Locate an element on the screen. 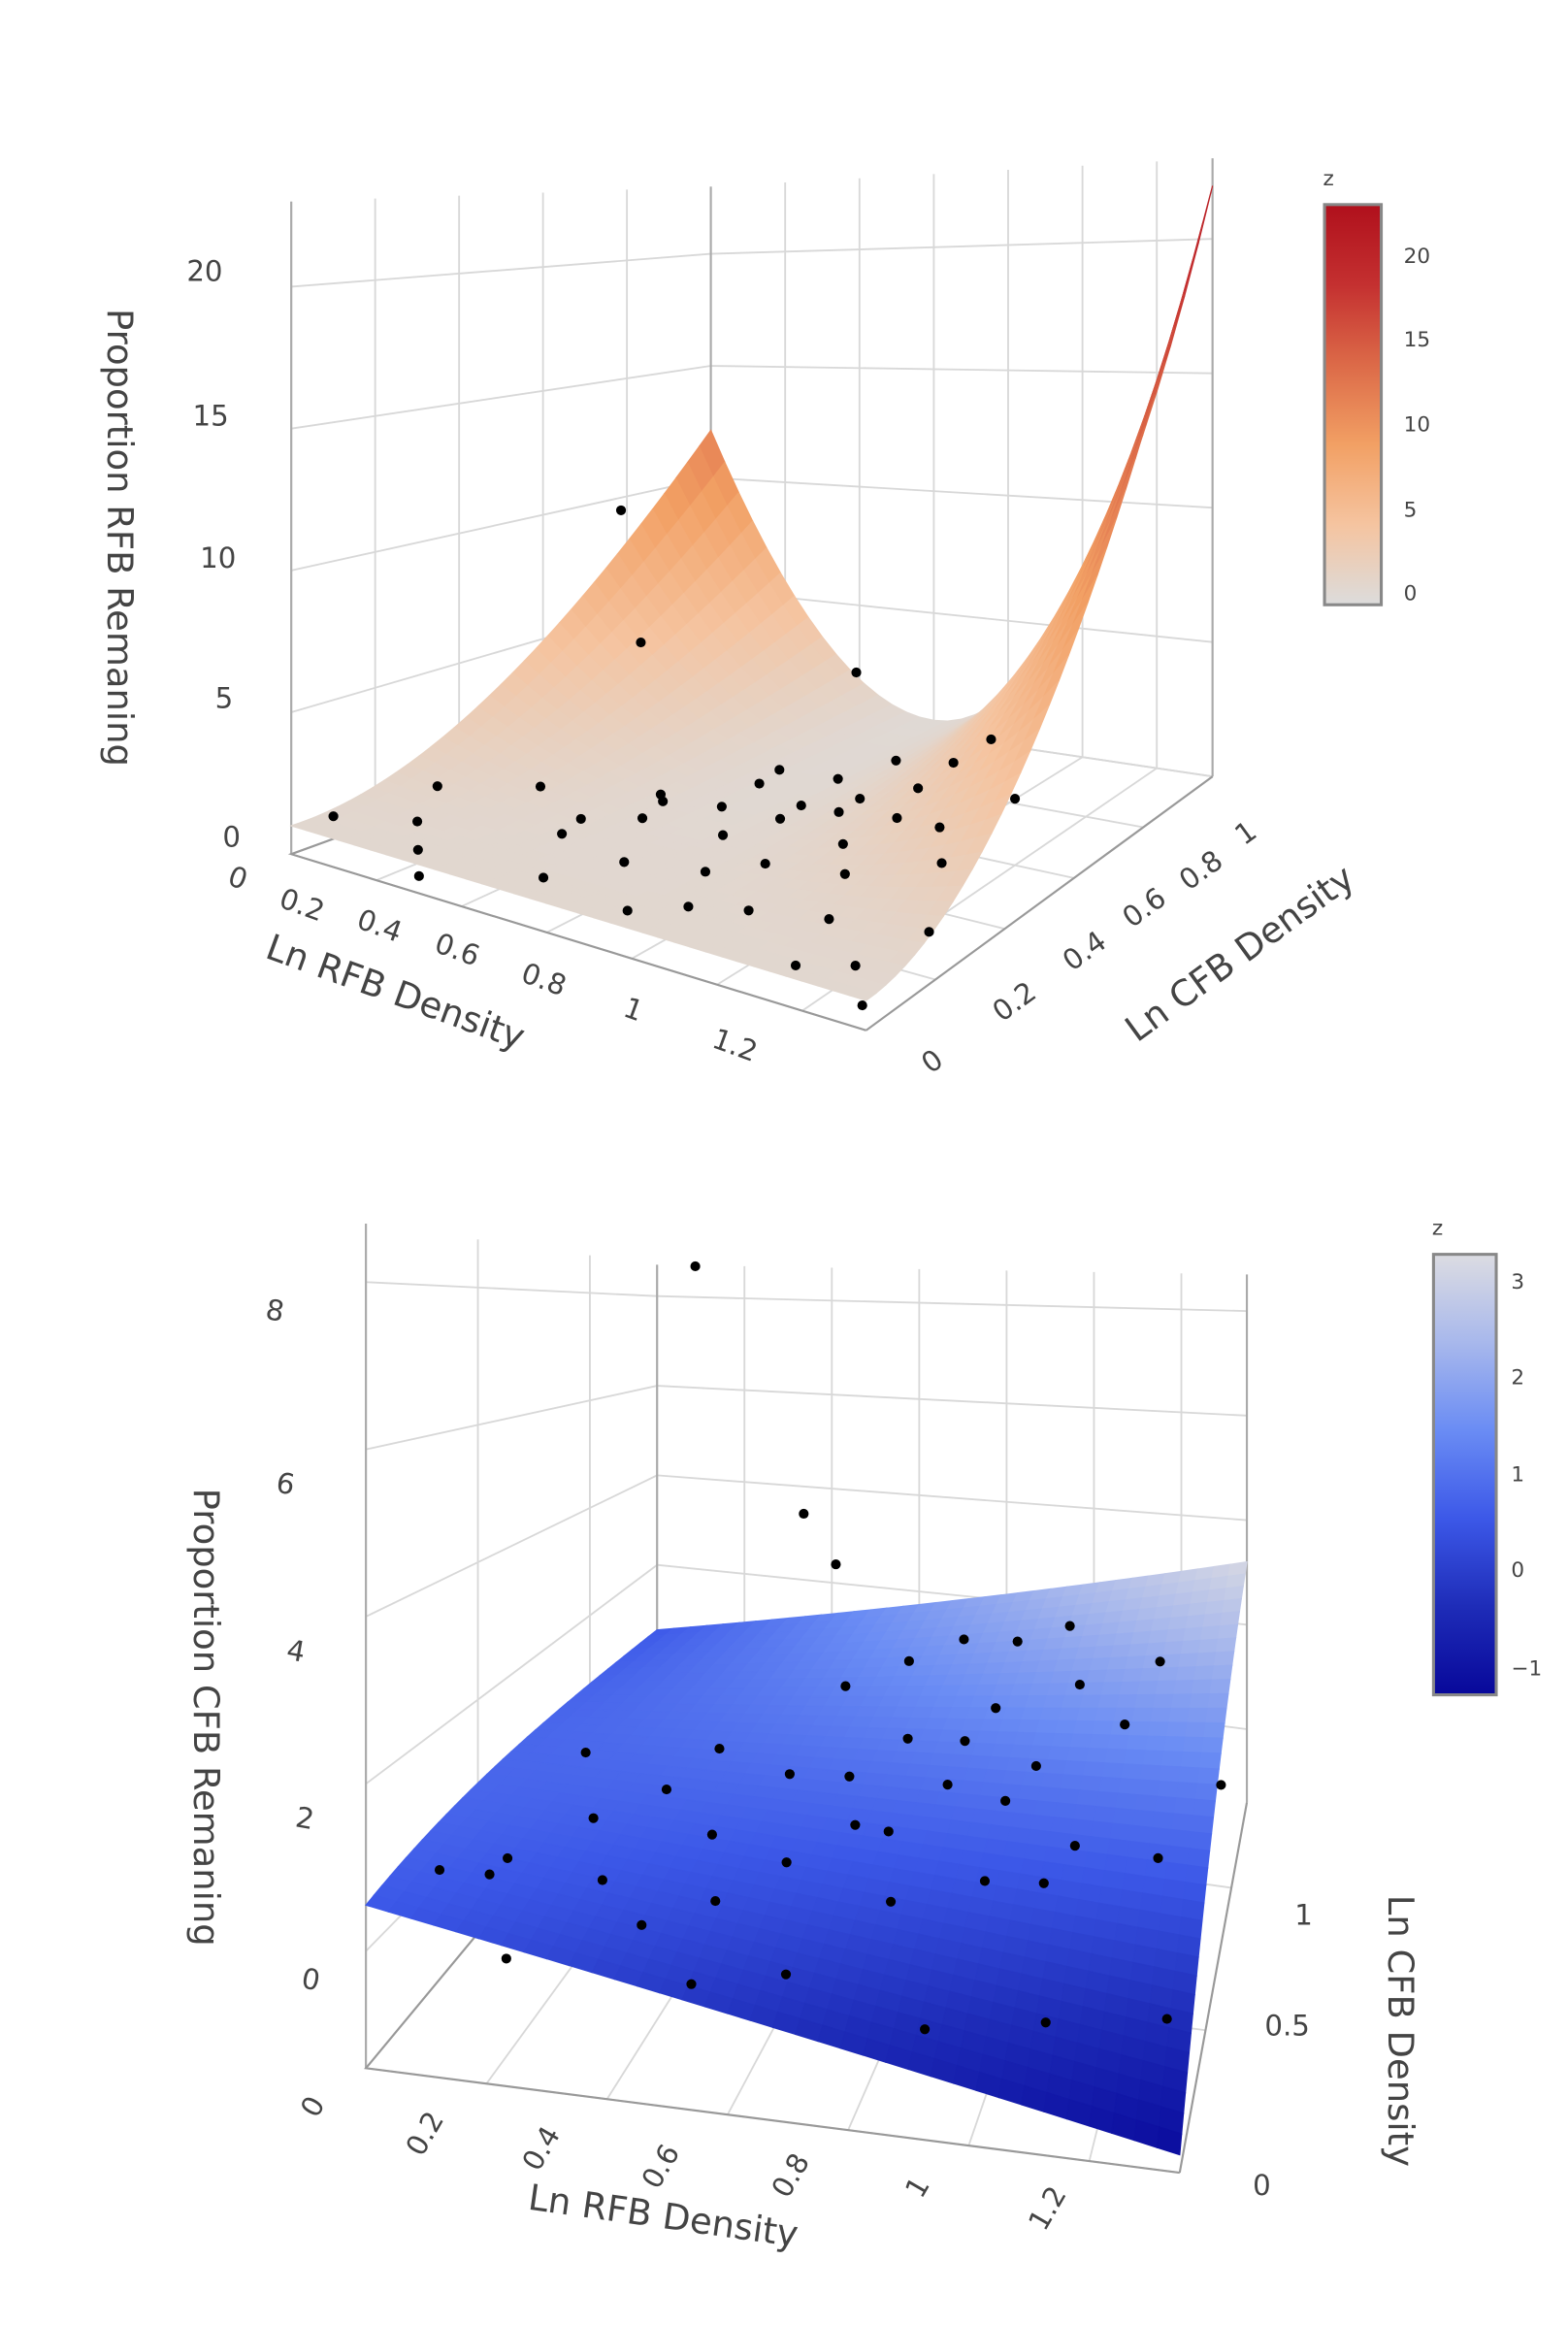 Image resolution: width=1568 pixels, height=2325 pixels. z-tick-label: 0 is located at coordinates (231, 837).